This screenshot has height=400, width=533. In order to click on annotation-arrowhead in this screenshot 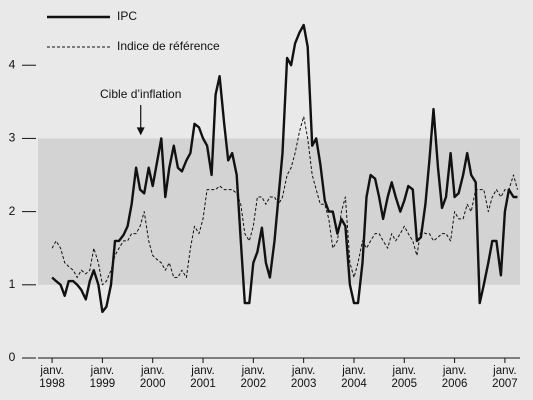, I will do `click(140, 131)`.